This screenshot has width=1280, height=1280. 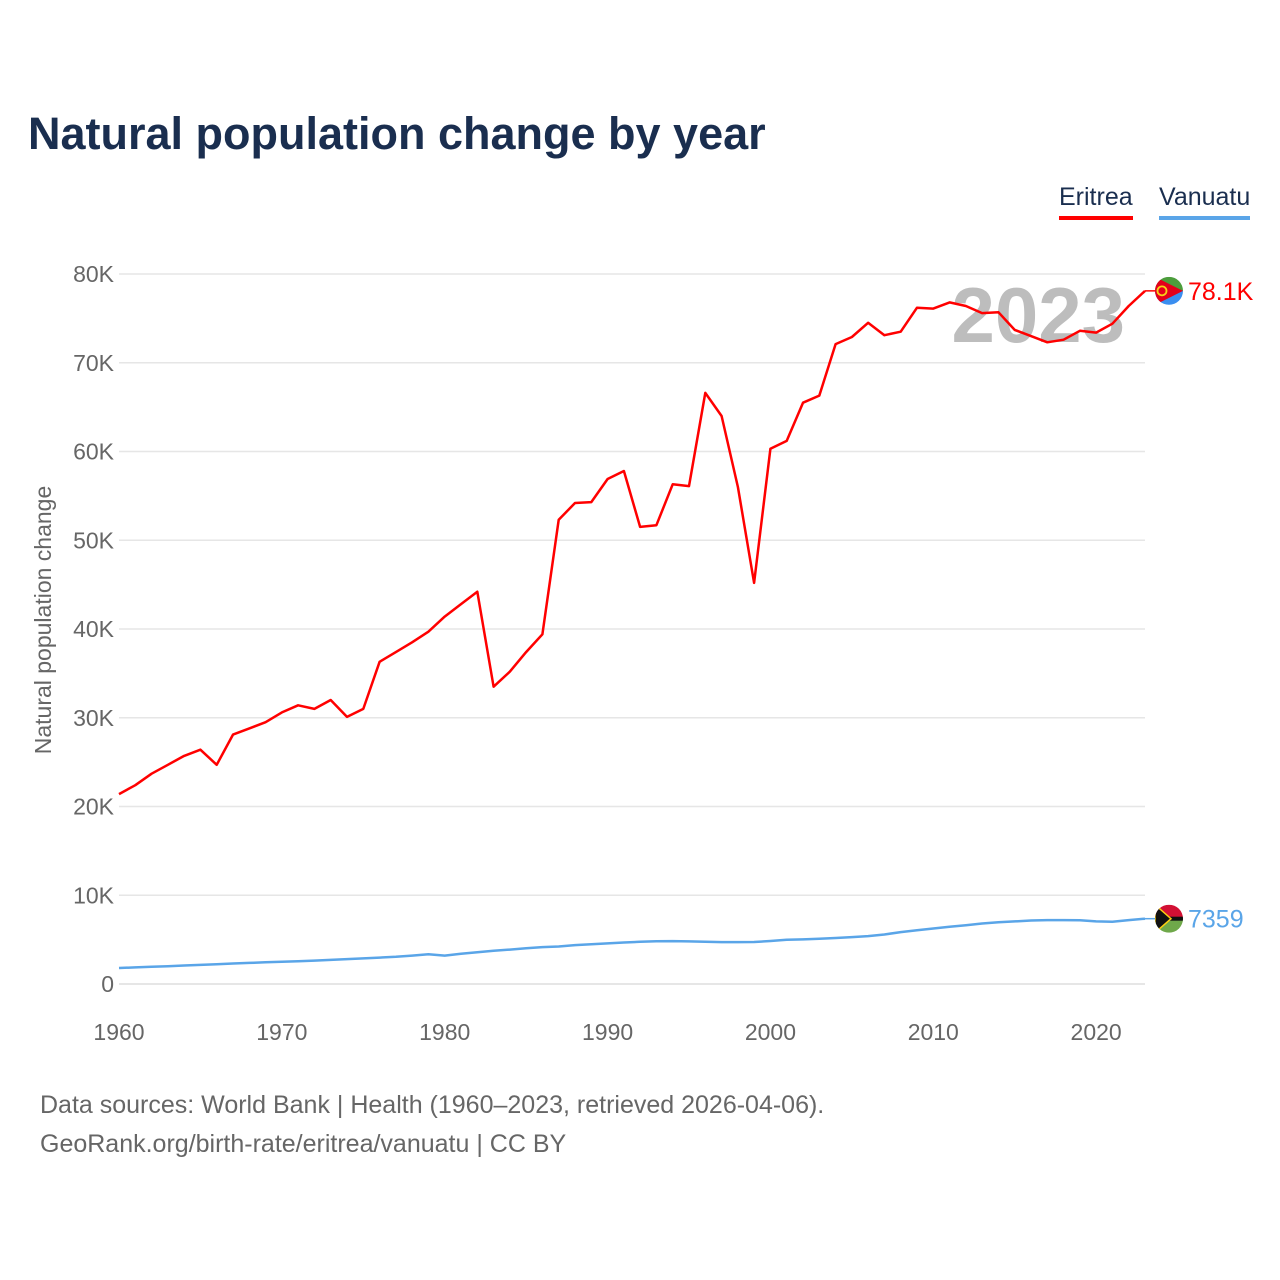 I want to click on year-watermark: 2023, so click(x=1038, y=315).